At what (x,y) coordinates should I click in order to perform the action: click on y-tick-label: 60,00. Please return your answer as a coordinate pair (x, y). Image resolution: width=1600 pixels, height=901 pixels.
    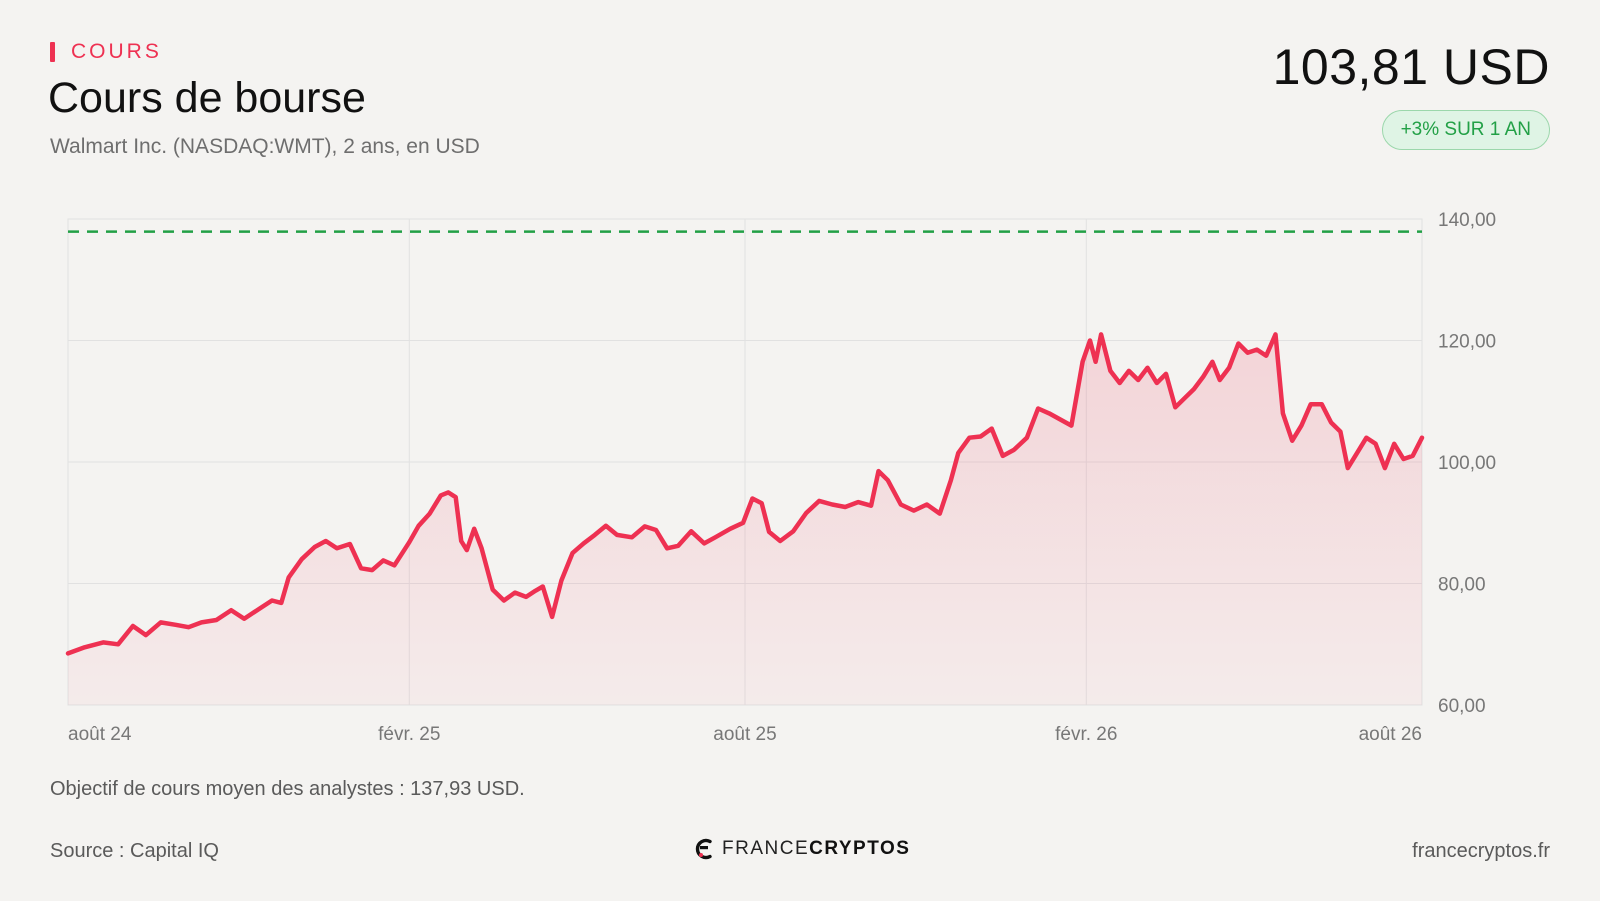
    Looking at the image, I should click on (1462, 706).